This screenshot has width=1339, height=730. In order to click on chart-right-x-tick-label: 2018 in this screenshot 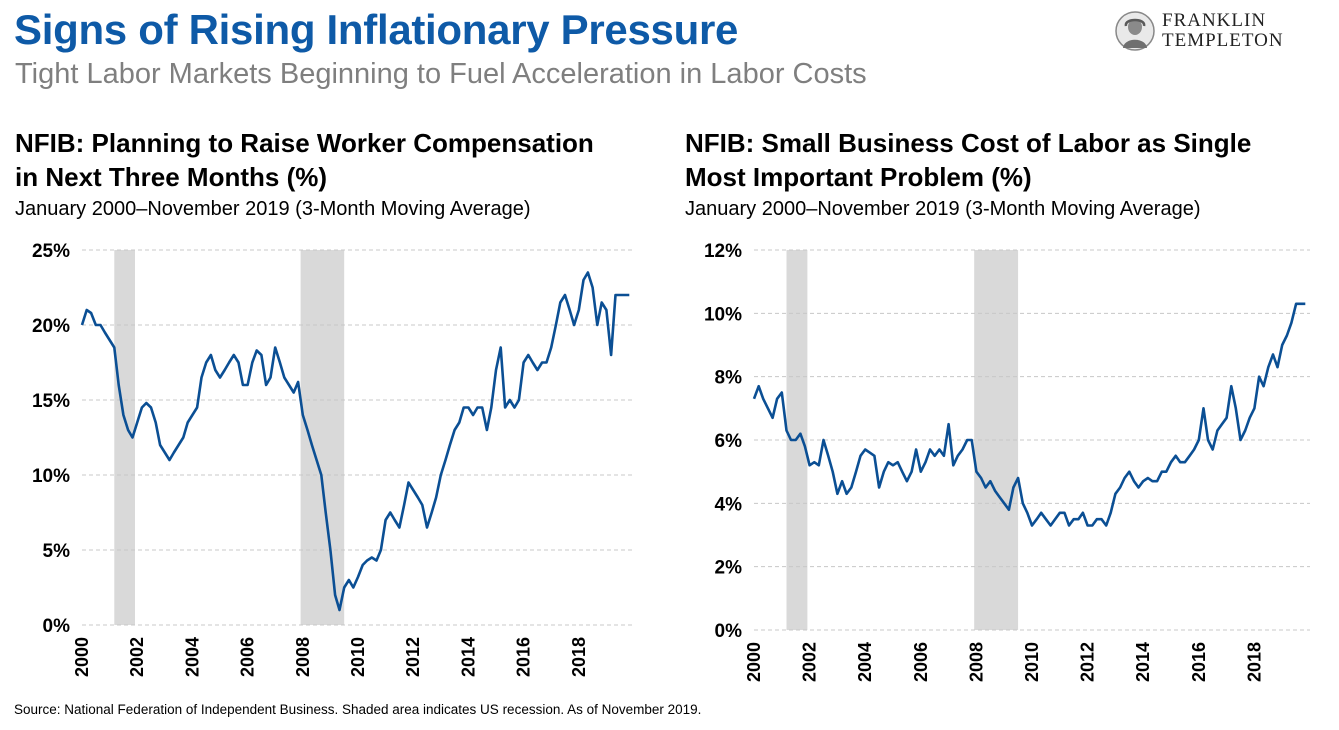, I will do `click(1254, 662)`.